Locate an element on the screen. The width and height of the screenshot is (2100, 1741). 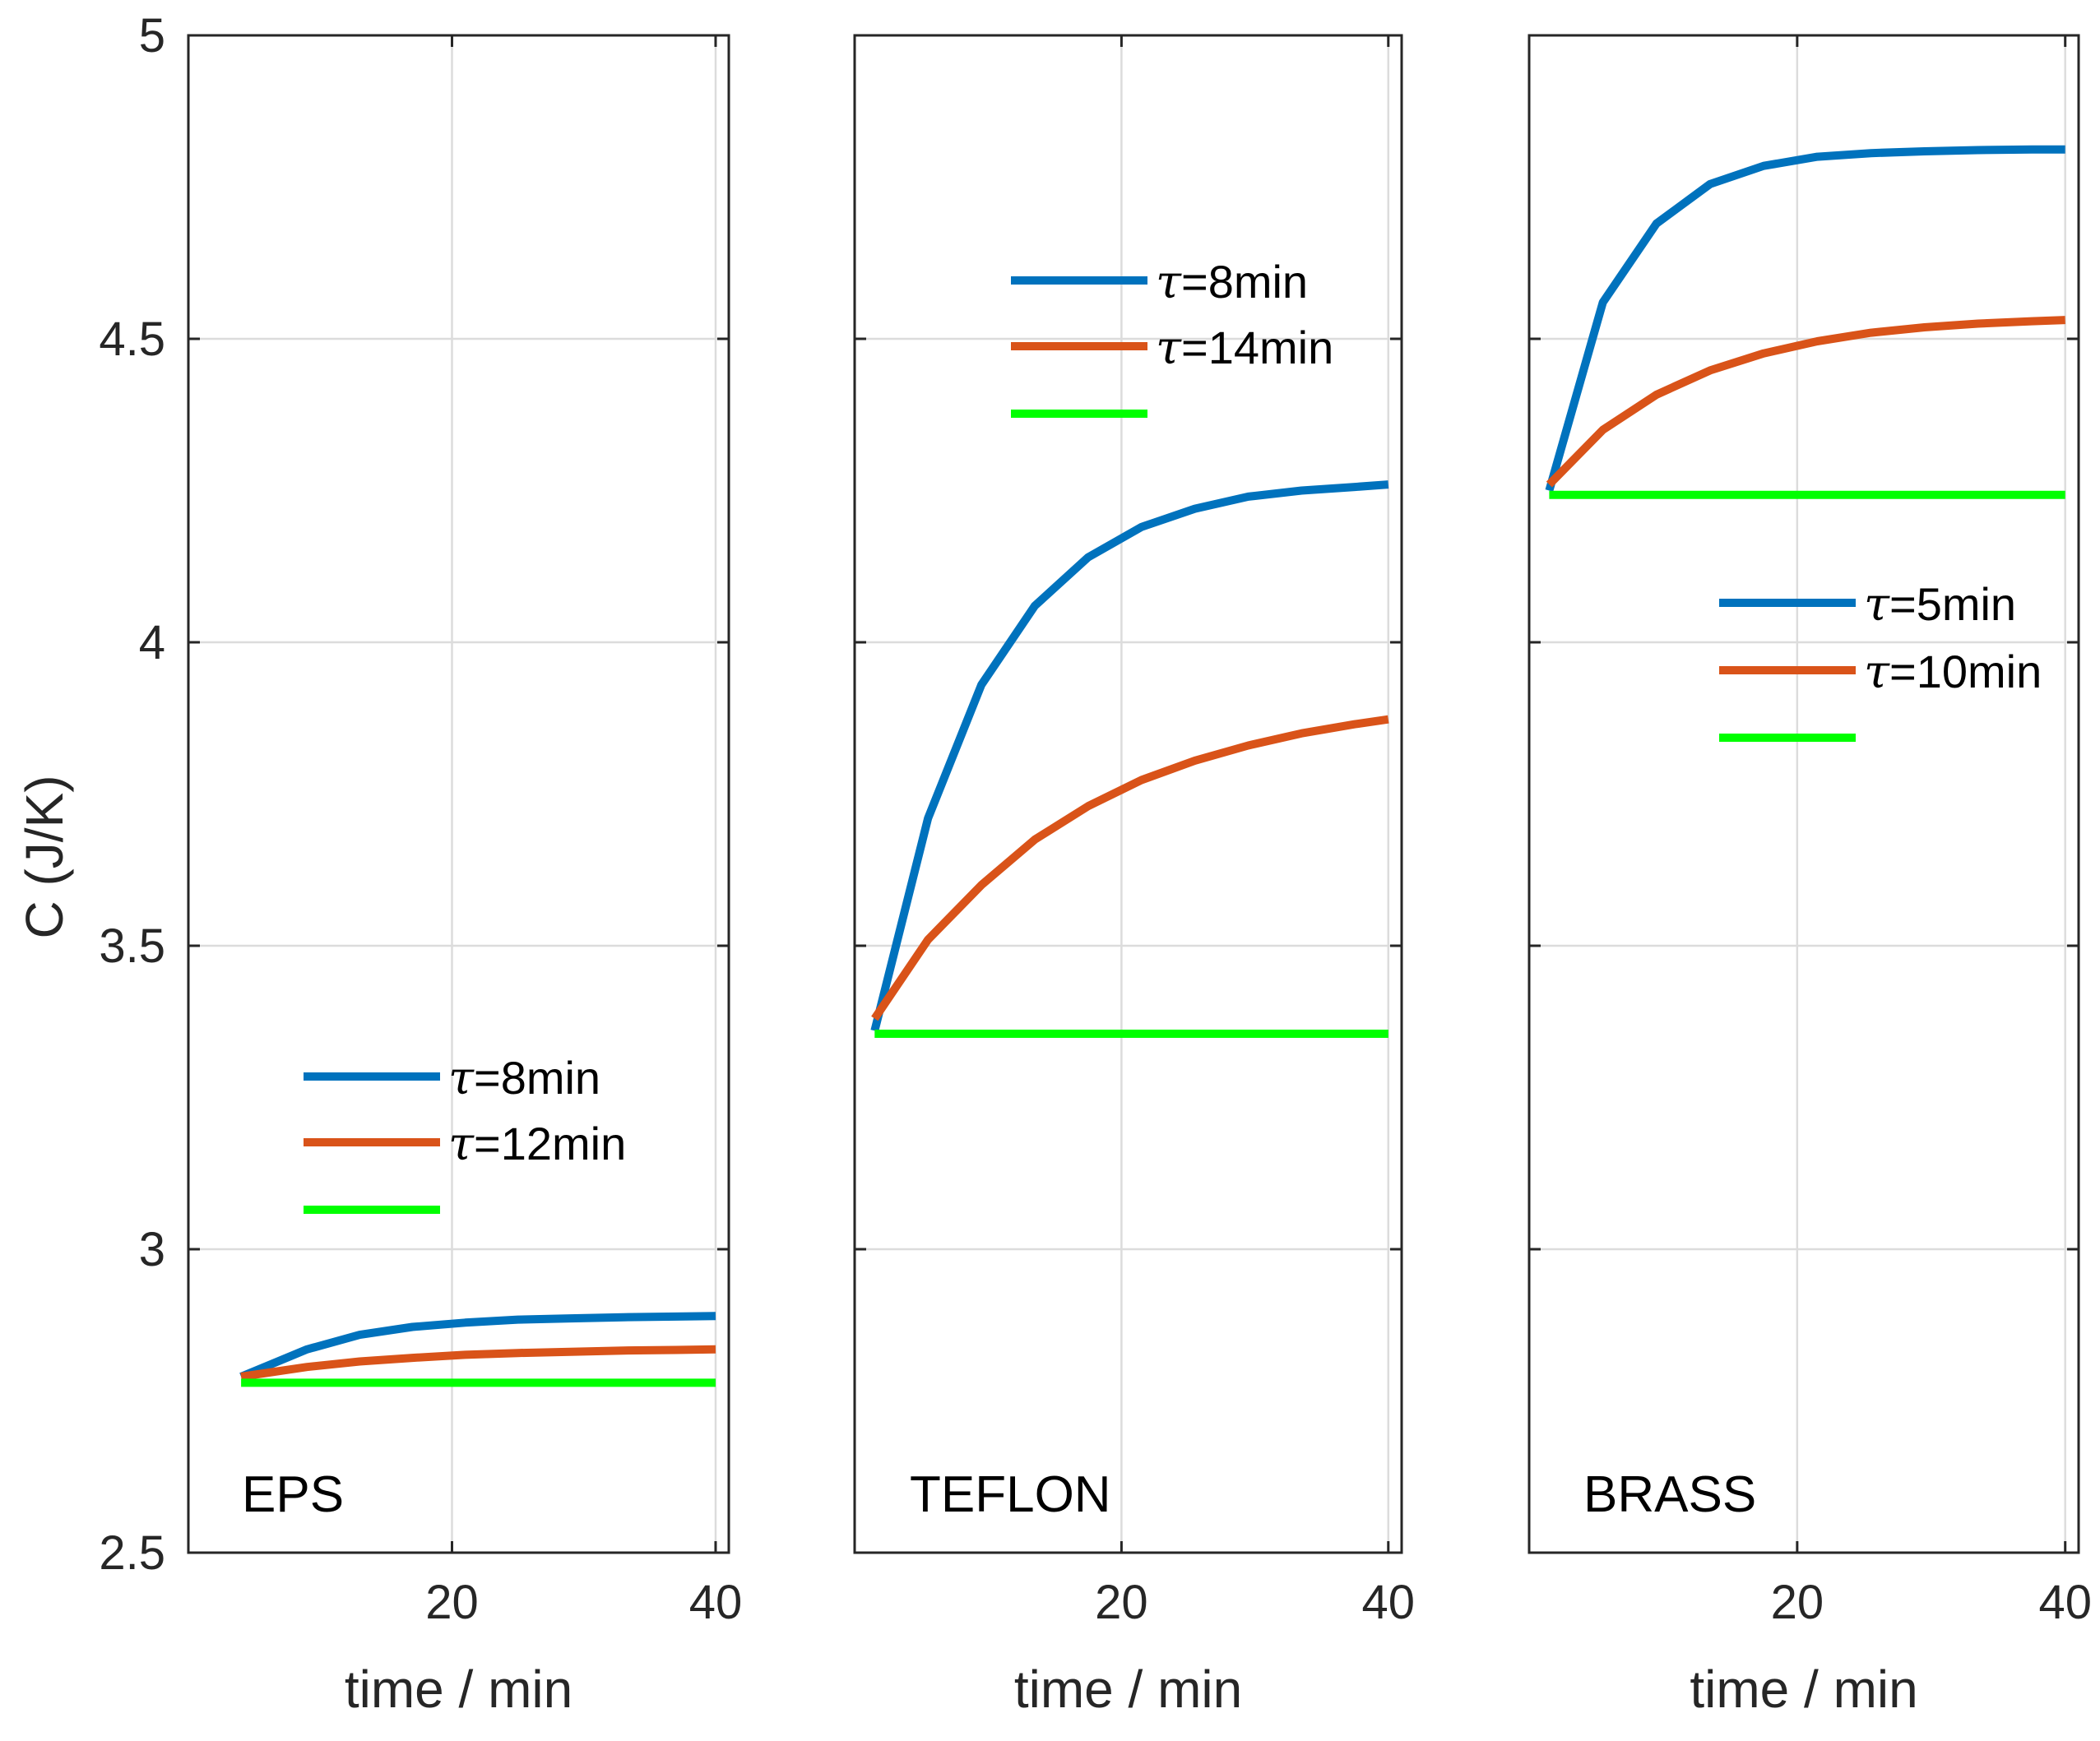
panel-label: TEFLON is located at coordinates (1010, 1495).